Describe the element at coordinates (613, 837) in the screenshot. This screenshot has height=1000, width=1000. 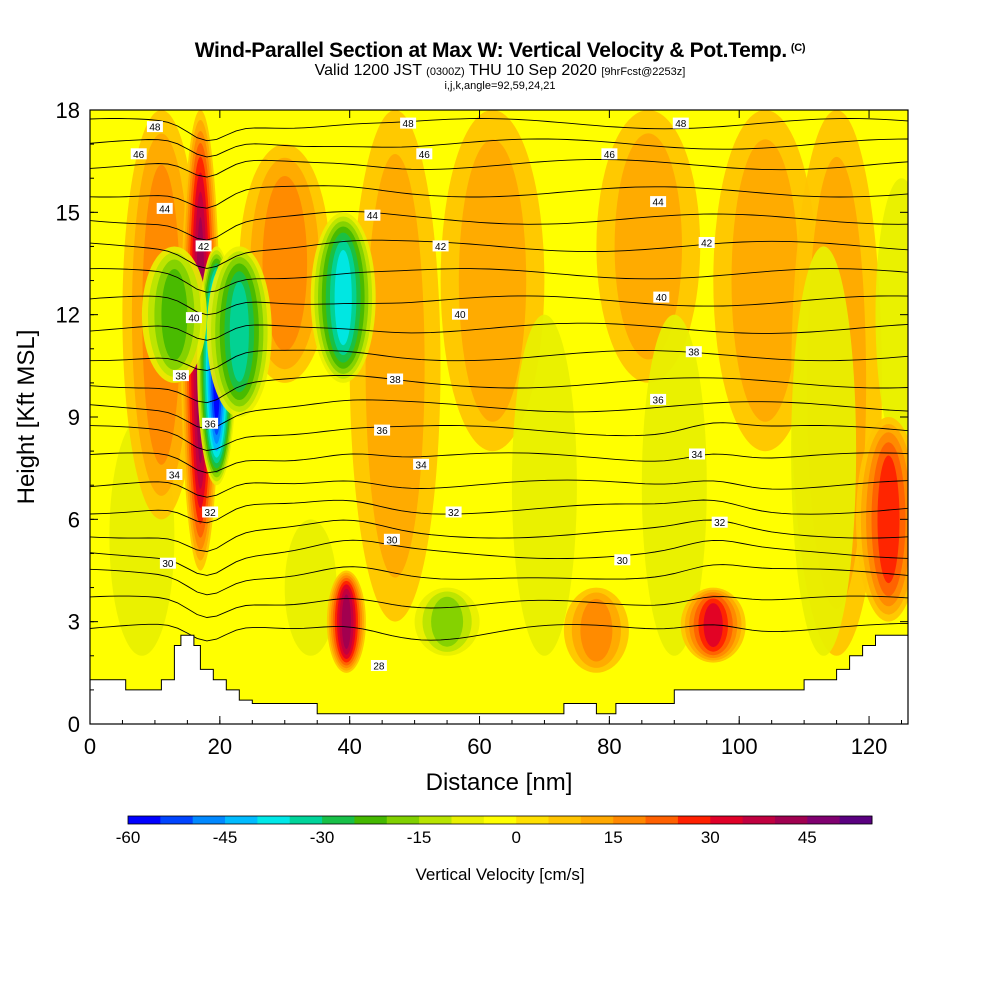
I see `colorbar-tick-label: 15` at that location.